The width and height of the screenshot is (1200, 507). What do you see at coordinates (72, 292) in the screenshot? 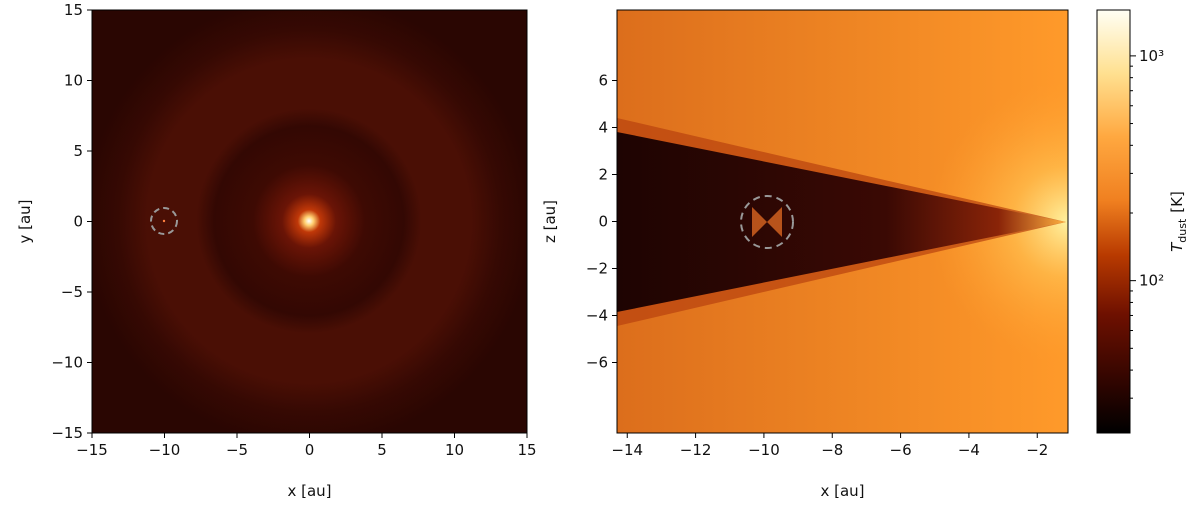
I see `y-tick-label: −5` at bounding box center [72, 292].